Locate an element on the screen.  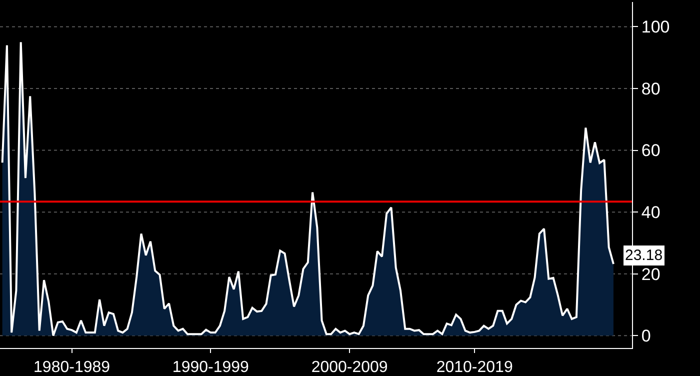
y-tick-label: 80 is located at coordinates (650, 88).